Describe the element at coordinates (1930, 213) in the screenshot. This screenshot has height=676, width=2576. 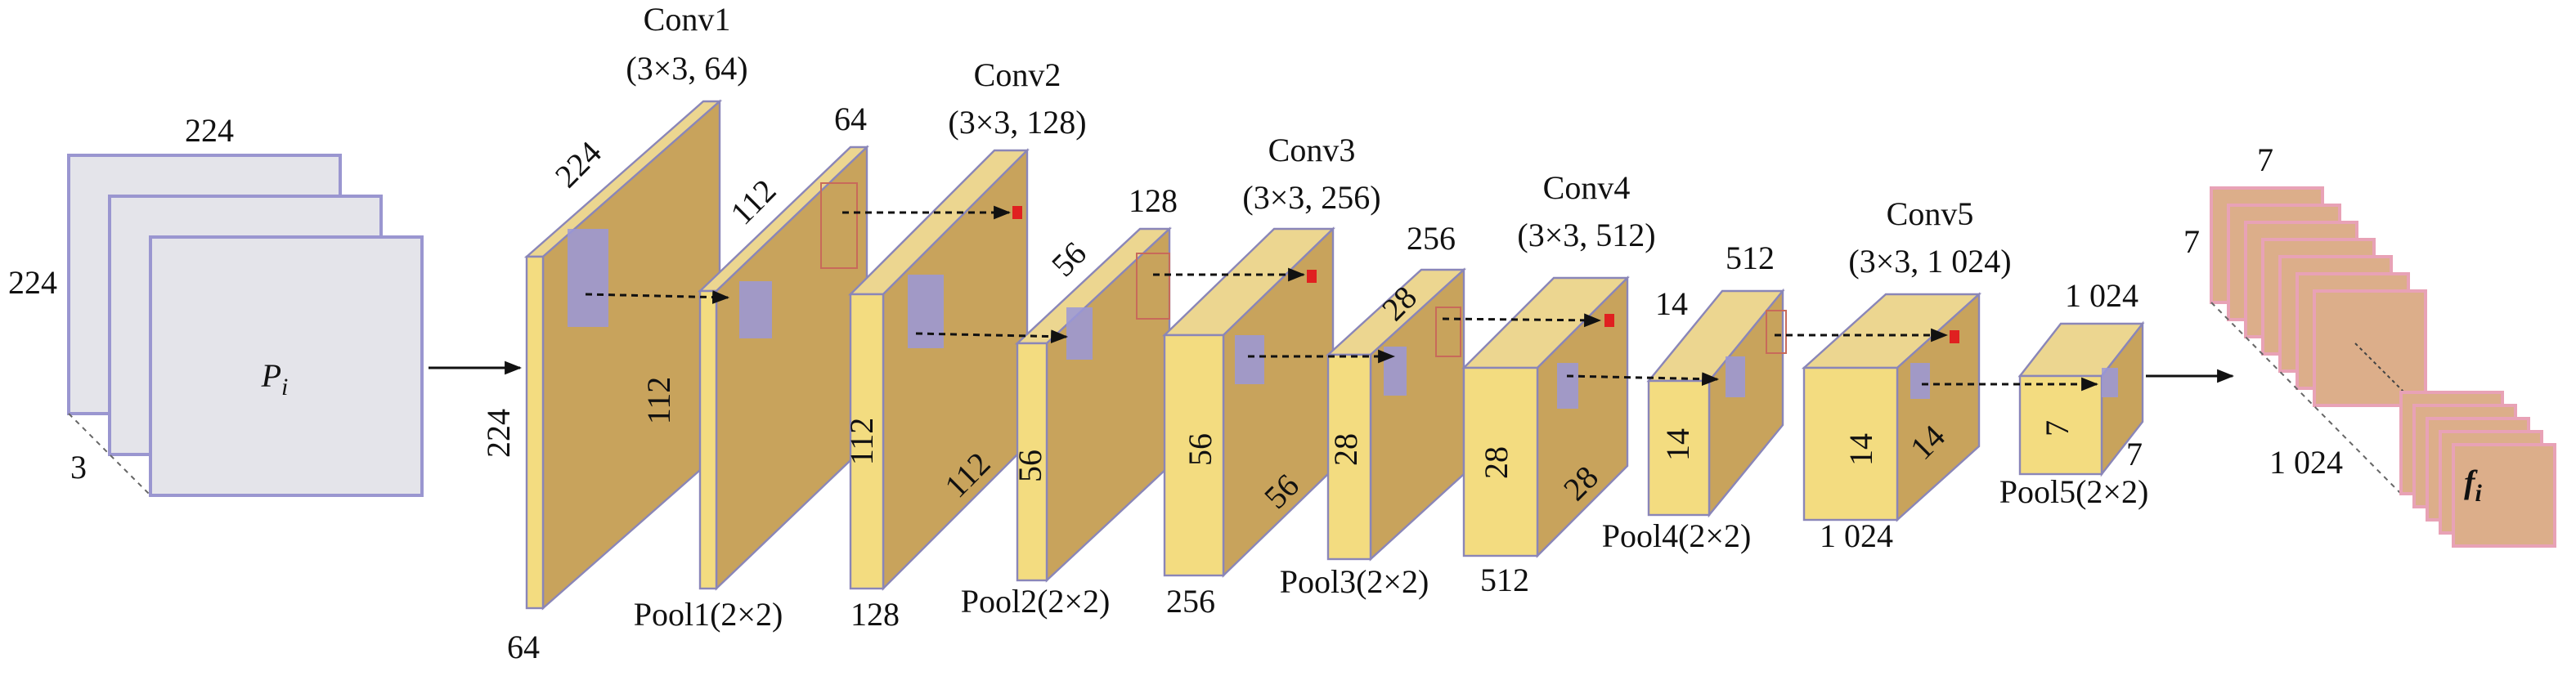
I see `layer-title: Conv5` at that location.